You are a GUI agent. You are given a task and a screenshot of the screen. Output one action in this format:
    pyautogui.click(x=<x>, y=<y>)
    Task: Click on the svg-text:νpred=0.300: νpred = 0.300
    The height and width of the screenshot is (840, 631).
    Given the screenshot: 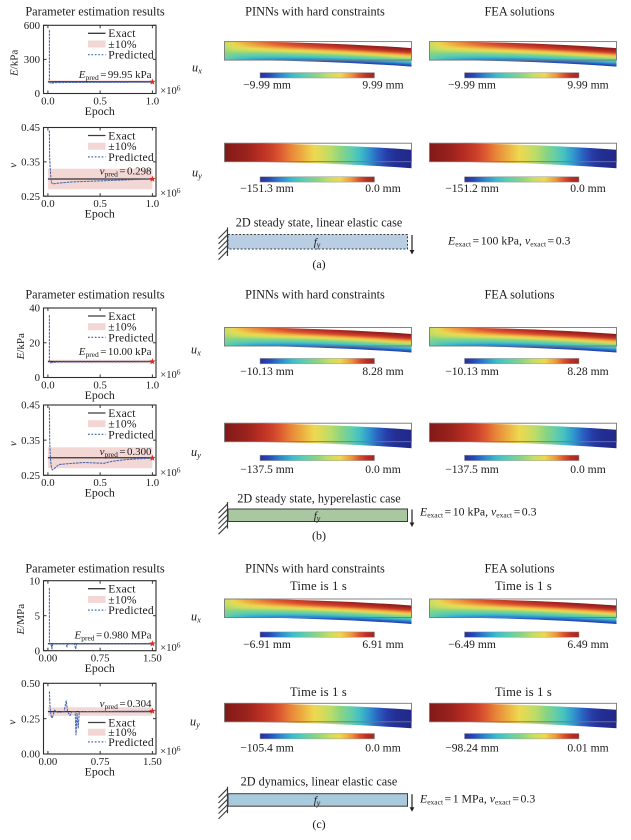 What is the action you would take?
    pyautogui.click(x=126, y=452)
    